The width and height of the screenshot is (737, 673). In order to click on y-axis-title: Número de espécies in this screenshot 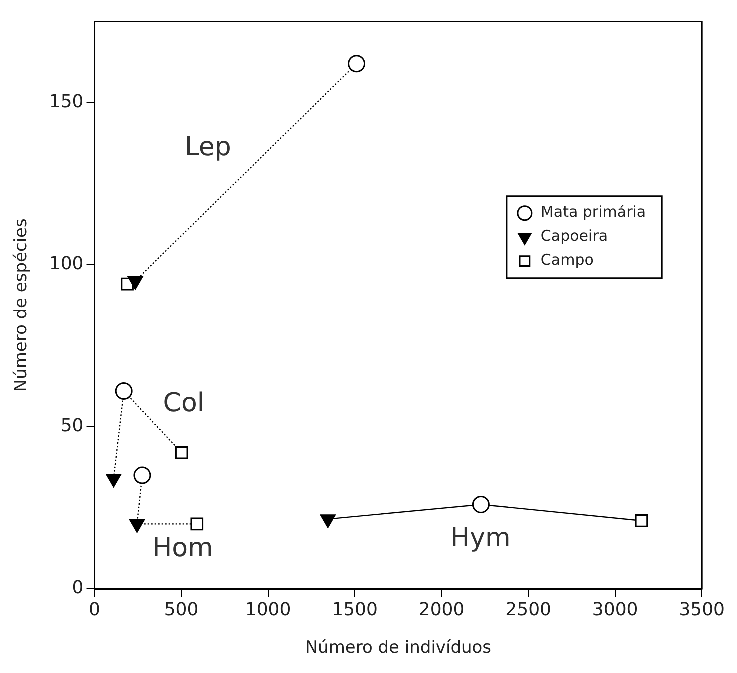, I will do `click(22, 305)`.